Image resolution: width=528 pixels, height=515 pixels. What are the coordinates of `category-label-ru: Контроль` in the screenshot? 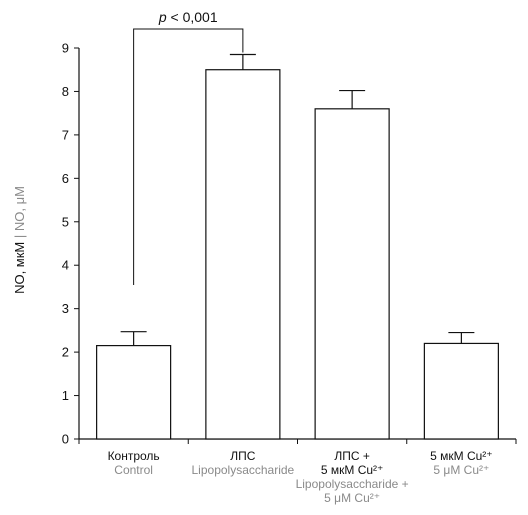 It's located at (134, 456).